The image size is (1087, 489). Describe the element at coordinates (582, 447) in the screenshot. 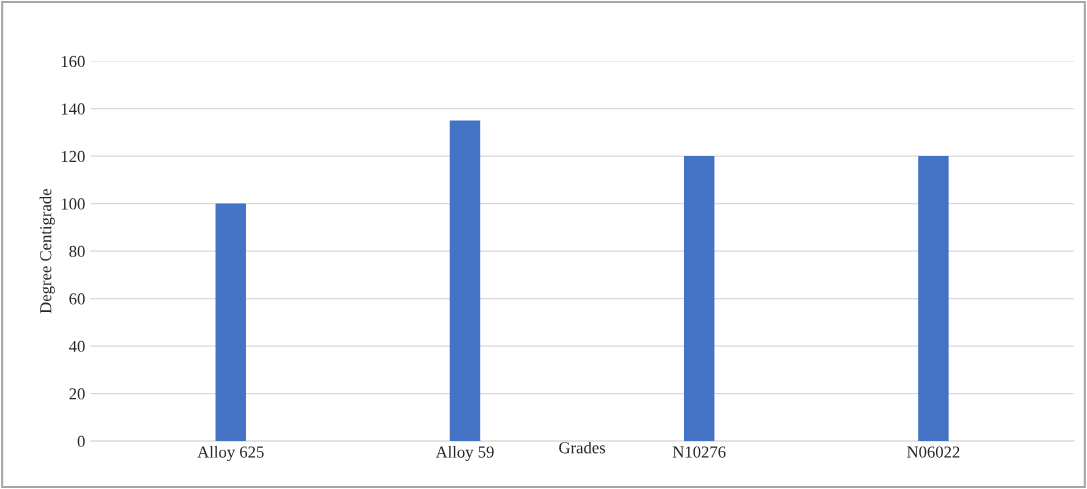

I see `x-axis-title: Grades` at that location.